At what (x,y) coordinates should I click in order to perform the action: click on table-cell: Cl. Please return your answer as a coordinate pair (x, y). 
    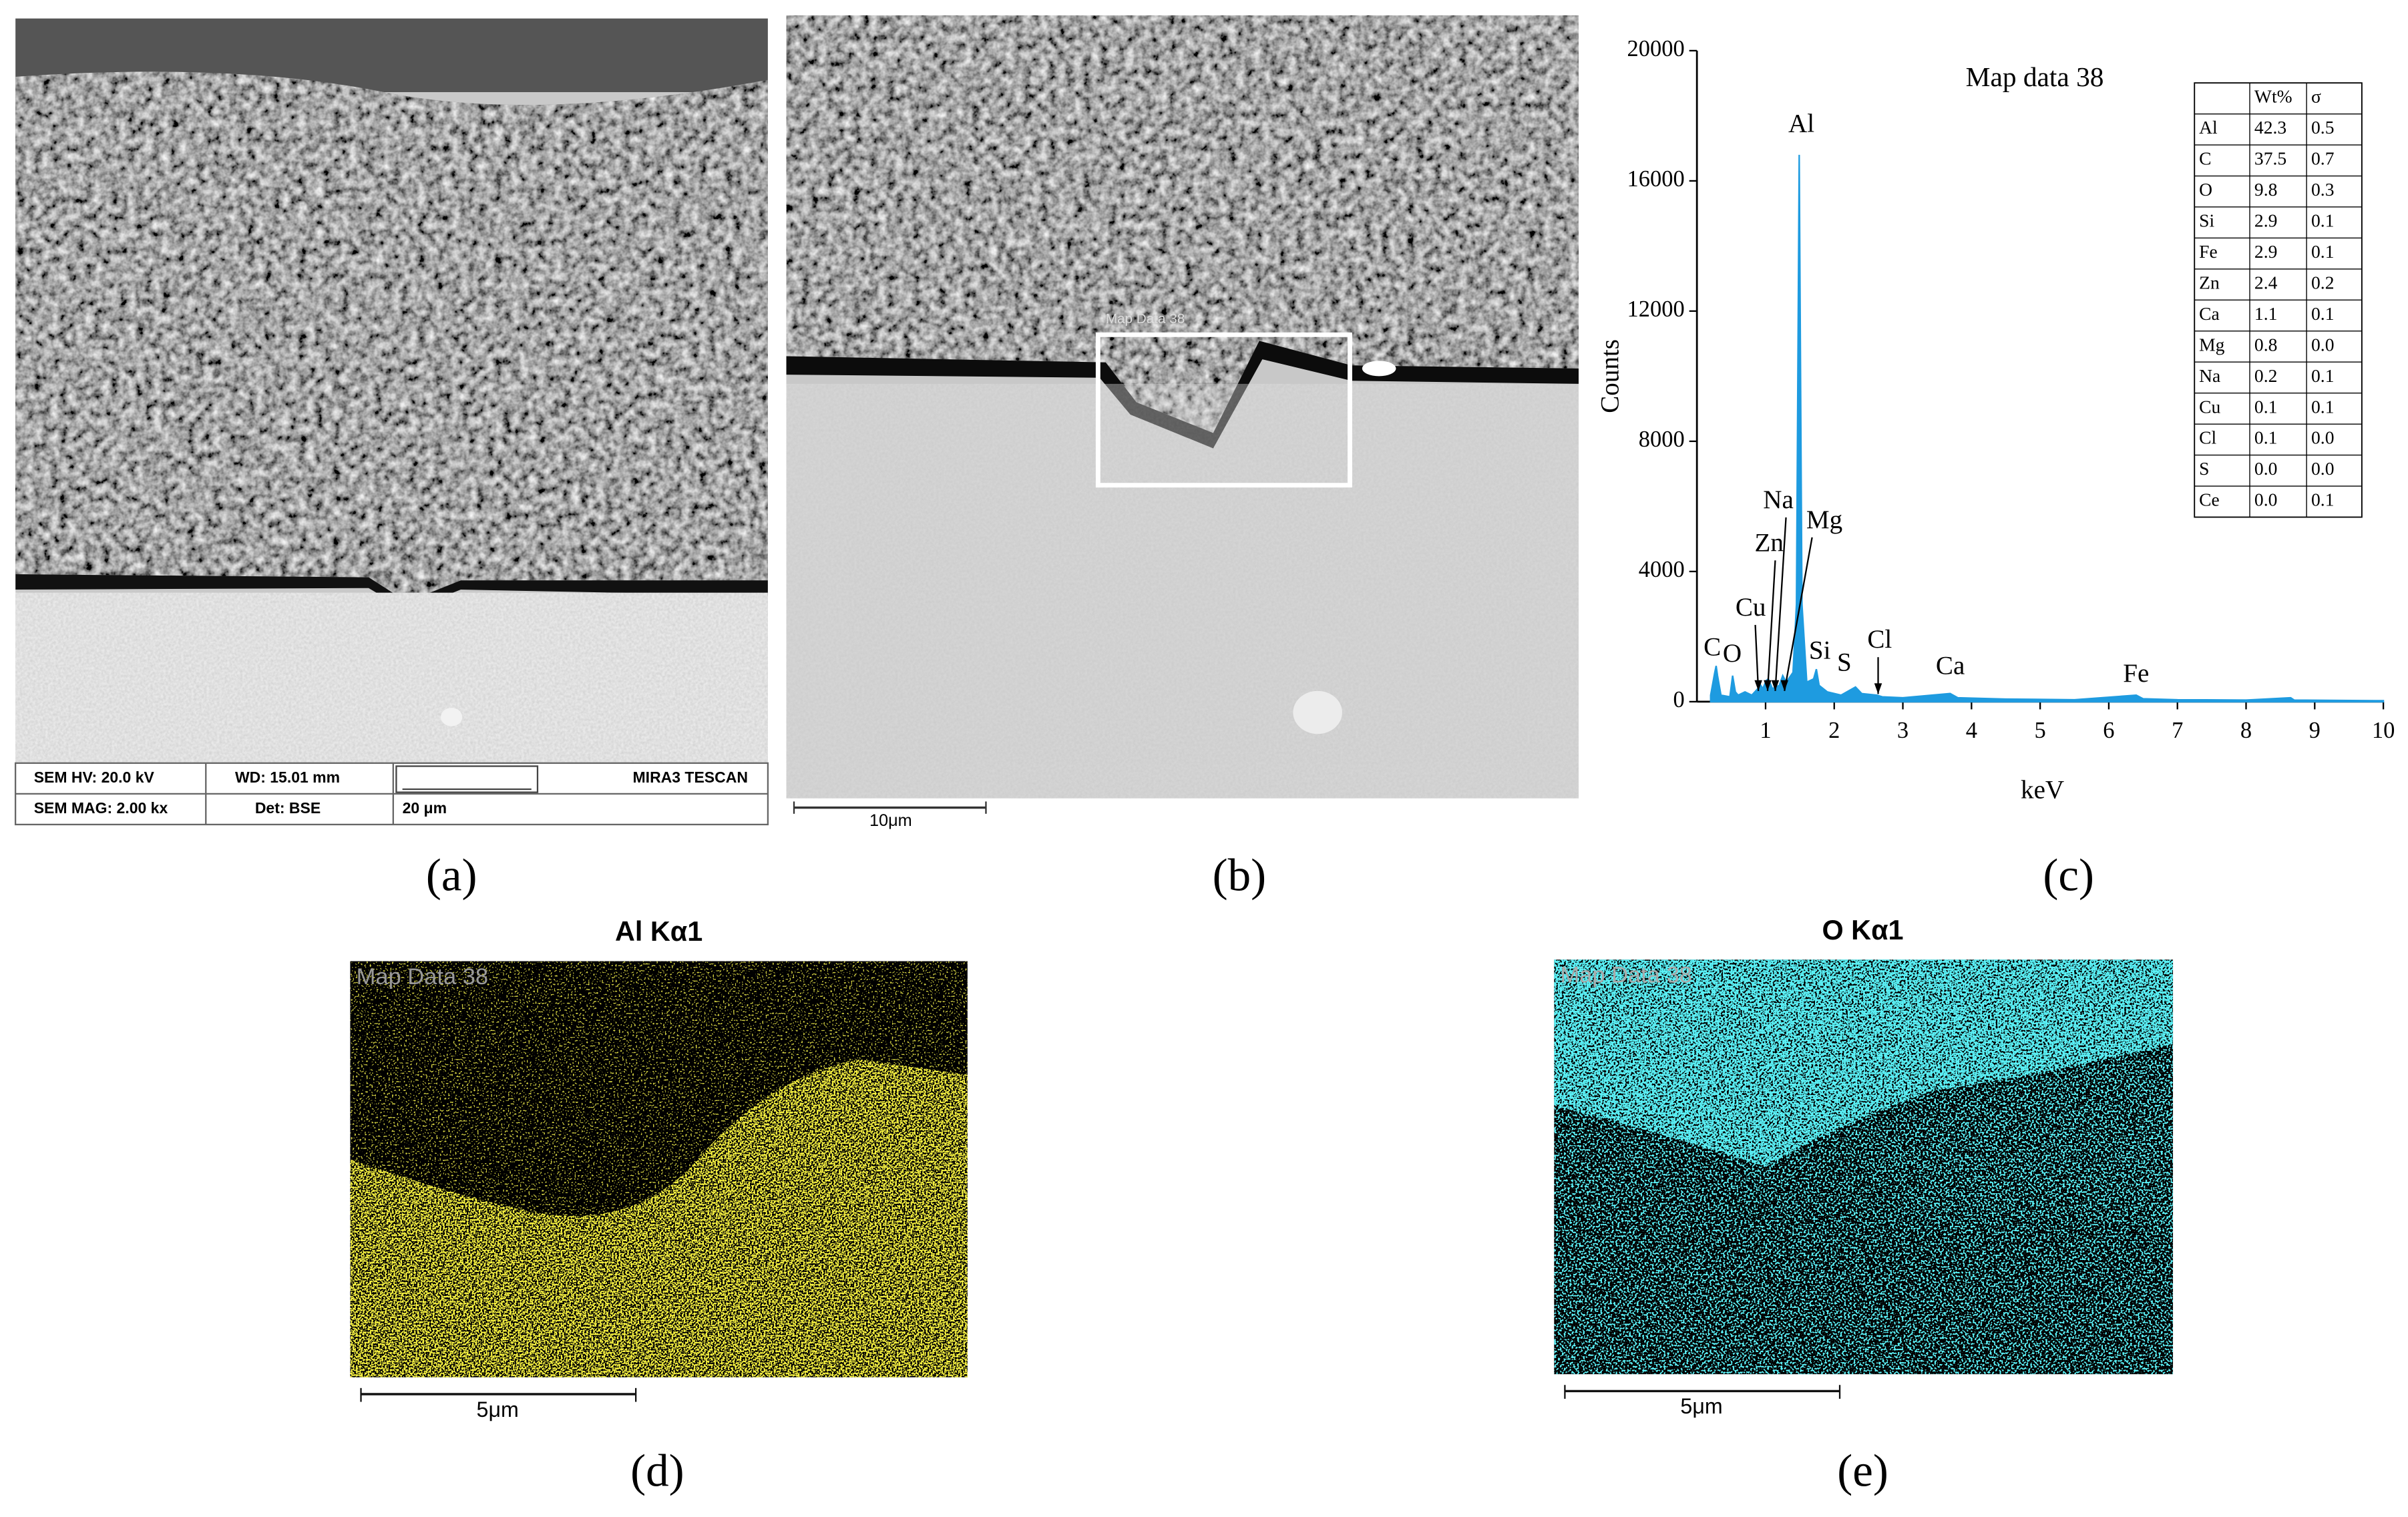
    Looking at the image, I should click on (2207, 437).